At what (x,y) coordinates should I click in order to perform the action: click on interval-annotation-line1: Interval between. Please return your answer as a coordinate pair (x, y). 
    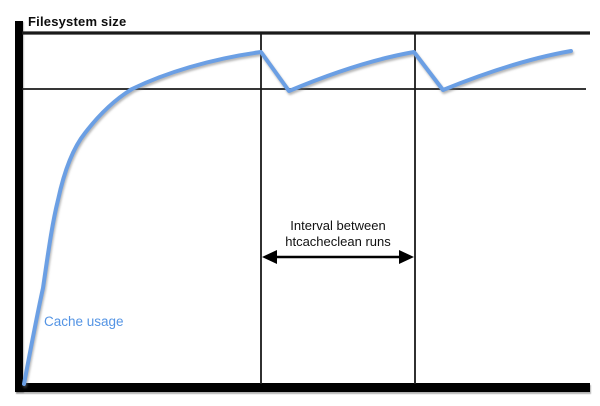
    Looking at the image, I should click on (338, 225).